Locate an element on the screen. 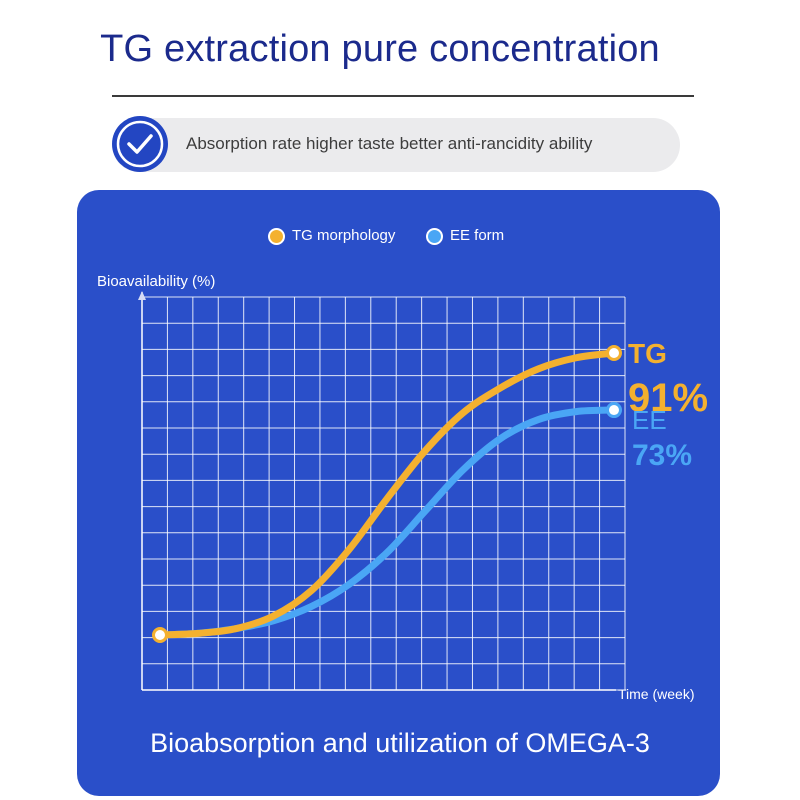 The image size is (800, 800). page-title: TG extraction pure concentration is located at coordinates (380, 49).